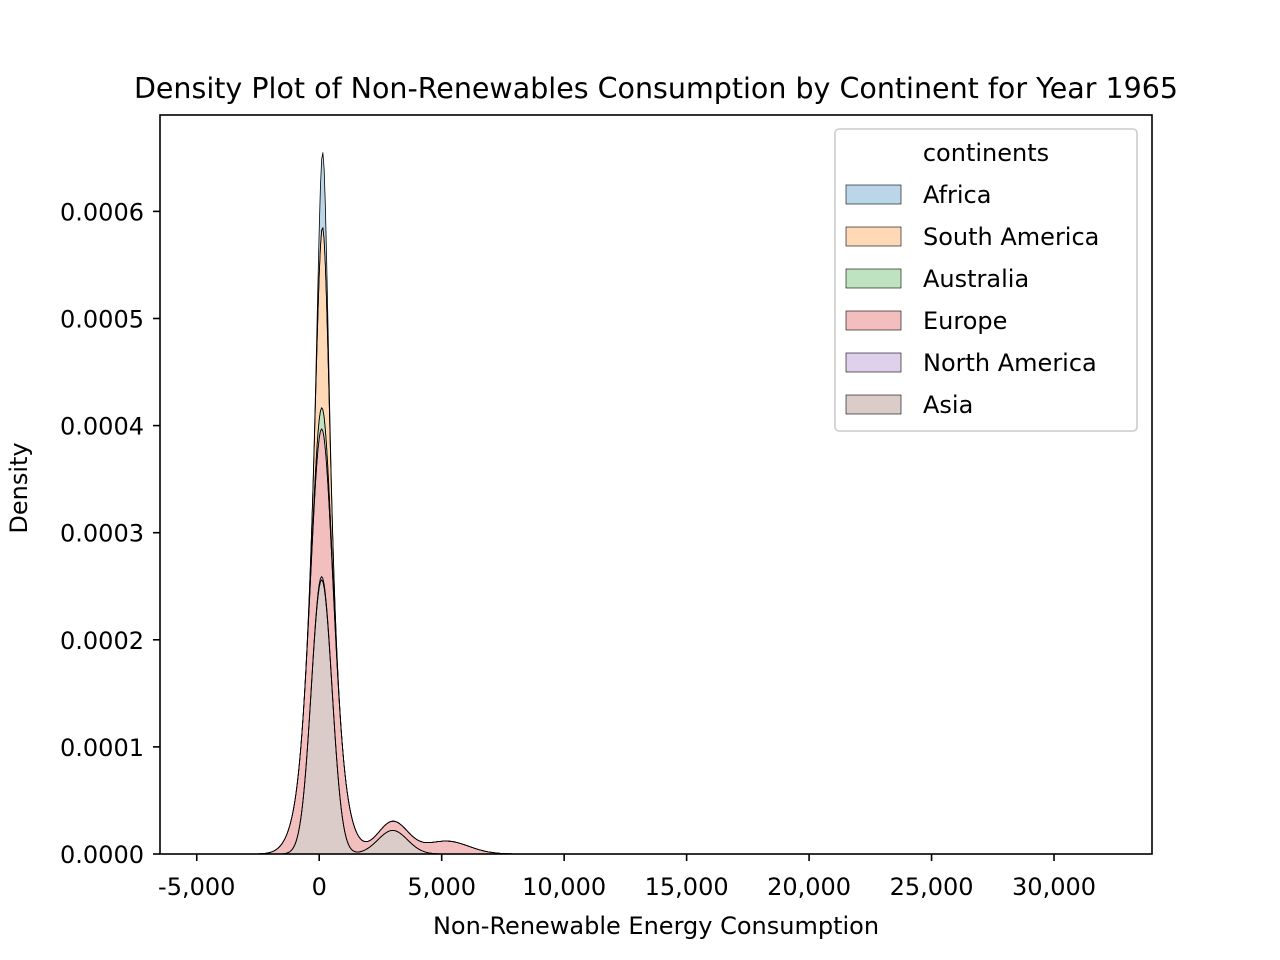  Describe the element at coordinates (1054, 887) in the screenshot. I see `x-tick-label: 30,000` at that location.